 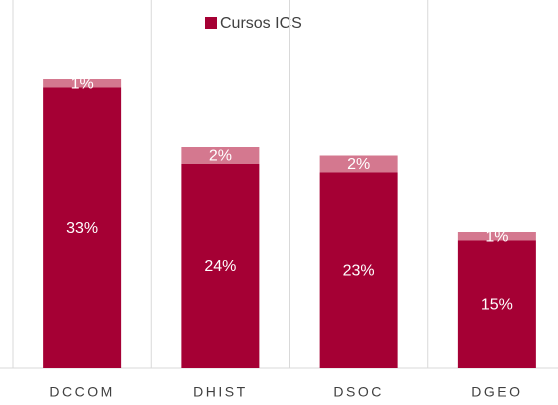 I want to click on data-label: 33%, so click(x=82, y=228).